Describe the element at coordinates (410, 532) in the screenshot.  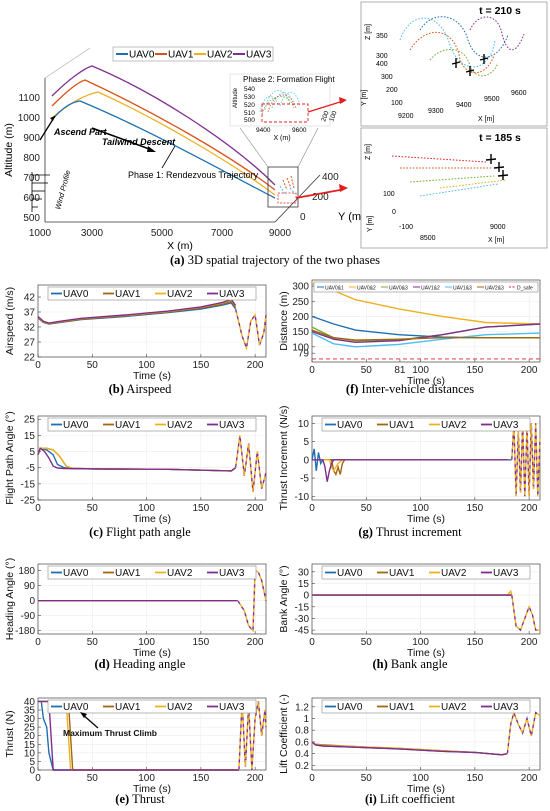
I see `caption-g: (g) Thrust increment` at that location.